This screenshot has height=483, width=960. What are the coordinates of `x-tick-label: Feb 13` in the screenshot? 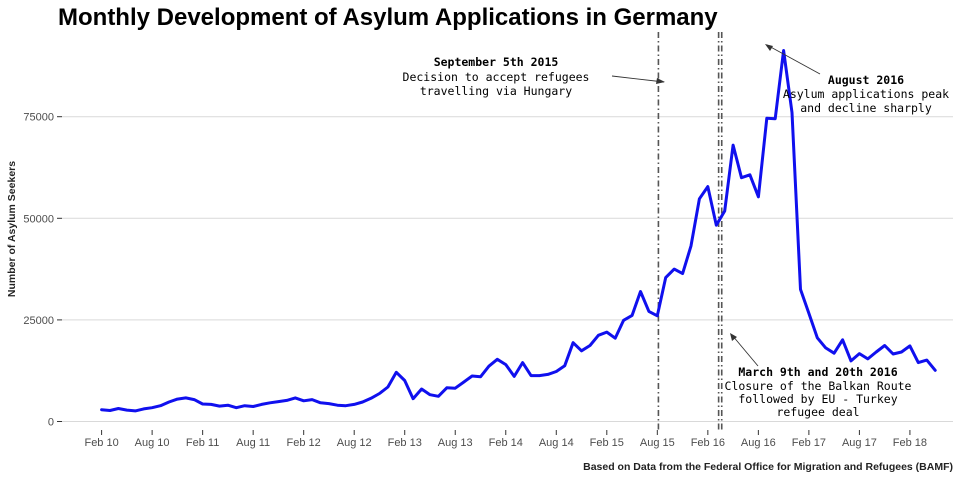 It's located at (405, 443).